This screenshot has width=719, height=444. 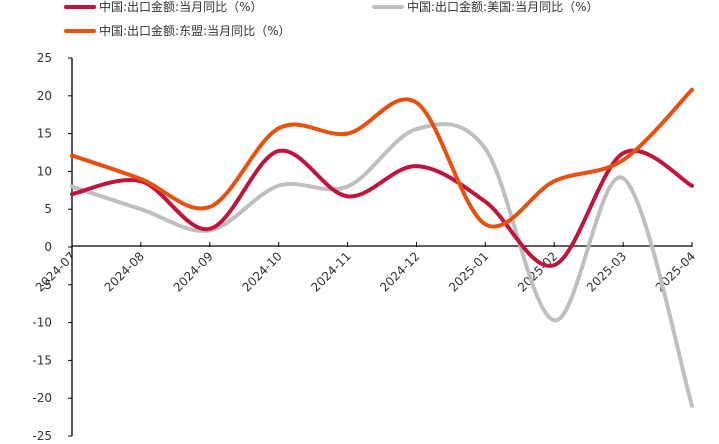 I want to click on y-tick-label: -20, so click(x=42, y=398).